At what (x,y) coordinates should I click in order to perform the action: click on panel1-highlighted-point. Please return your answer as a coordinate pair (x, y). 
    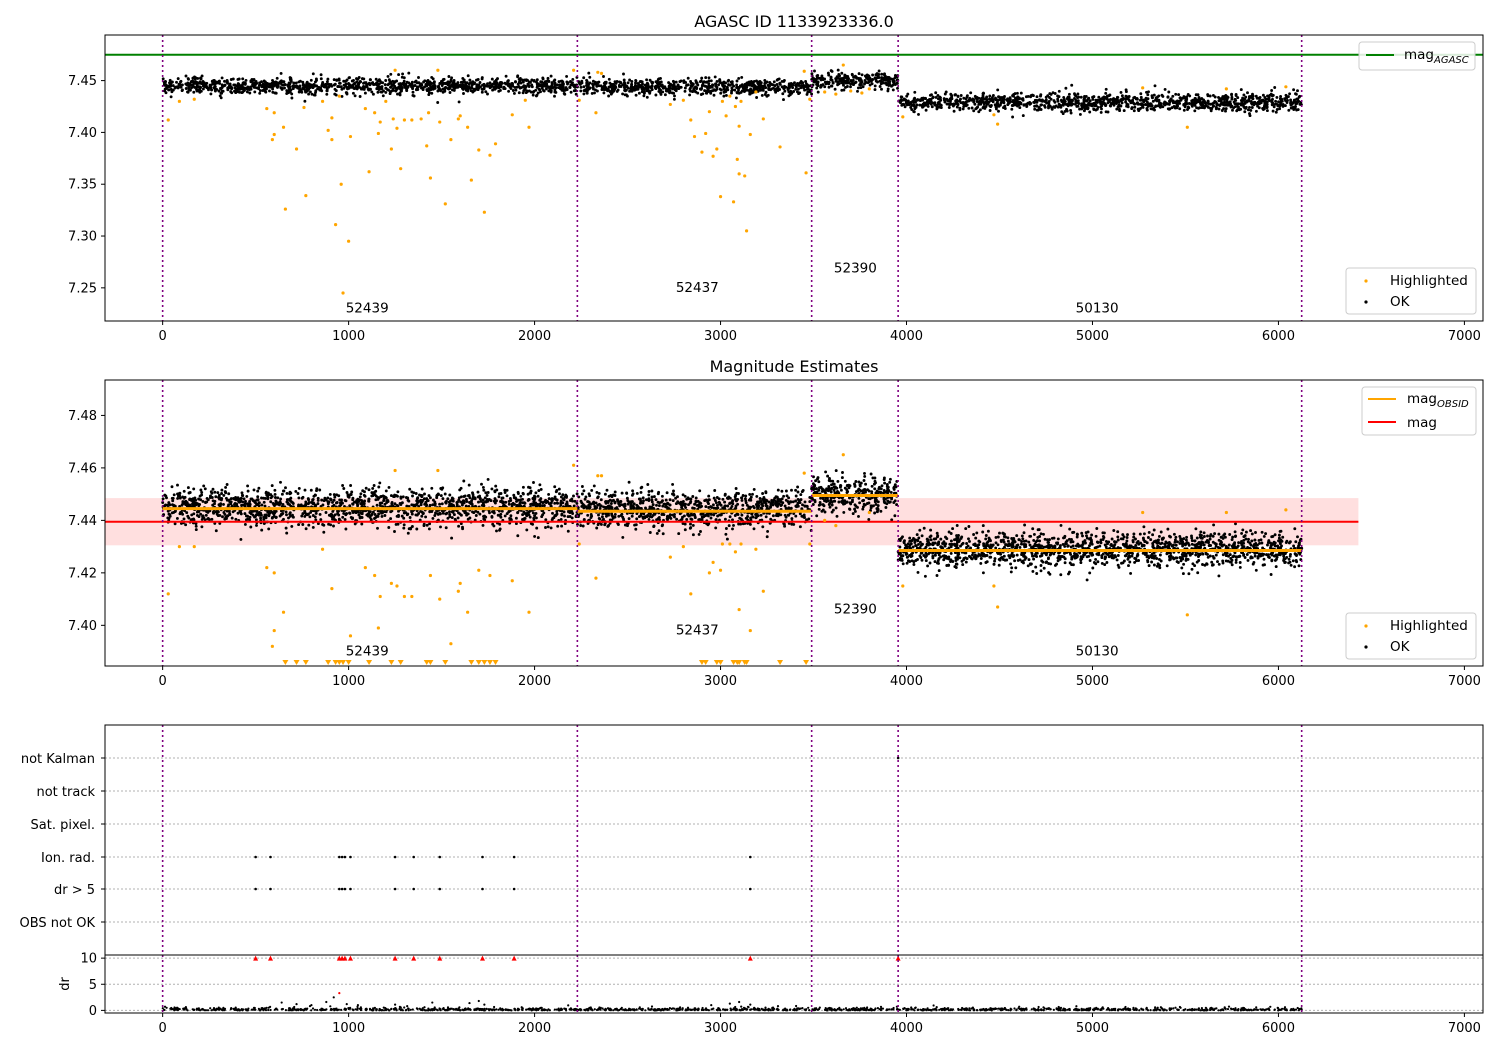
    Looking at the image, I should click on (726, 116).